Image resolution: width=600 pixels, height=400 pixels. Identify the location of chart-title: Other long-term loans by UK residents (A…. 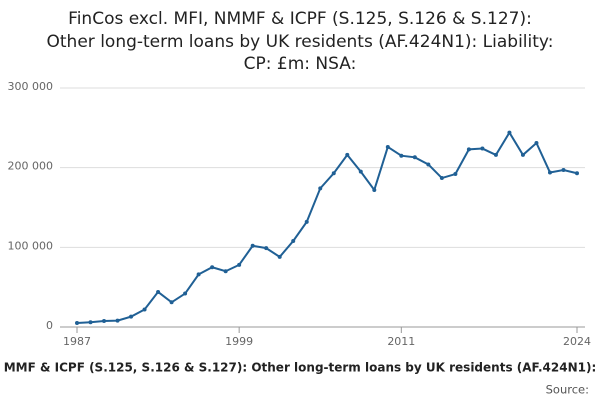
(300, 42).